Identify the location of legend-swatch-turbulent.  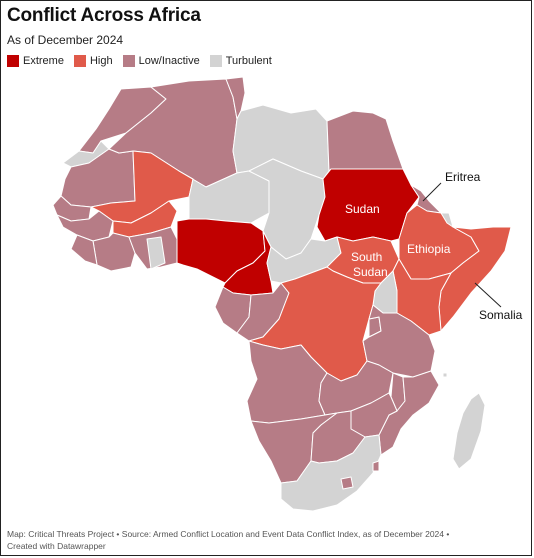
(215, 61).